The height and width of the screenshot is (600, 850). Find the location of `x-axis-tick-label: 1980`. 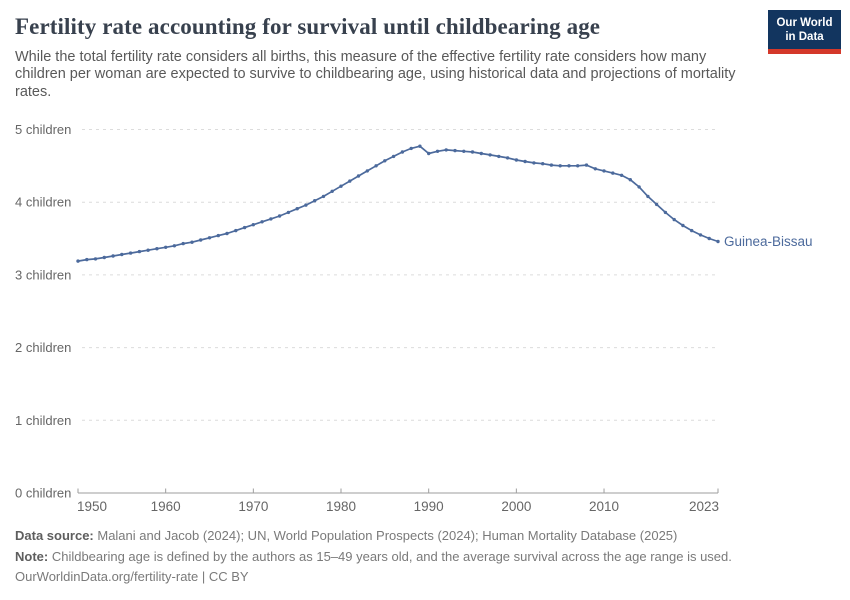

x-axis-tick-label: 1980 is located at coordinates (341, 506).